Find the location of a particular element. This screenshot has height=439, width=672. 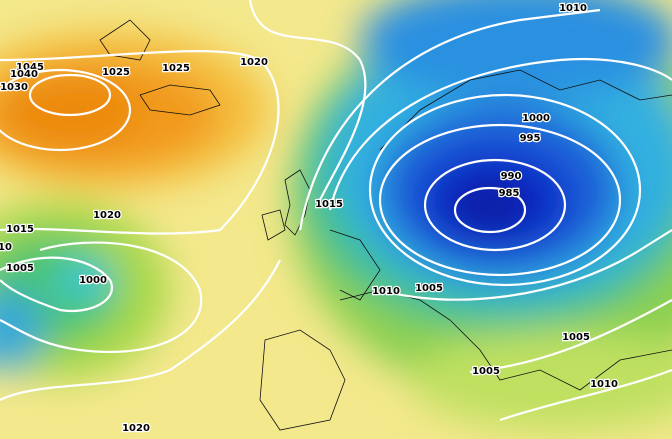

isobar-label: 1045 is located at coordinates (30, 67).